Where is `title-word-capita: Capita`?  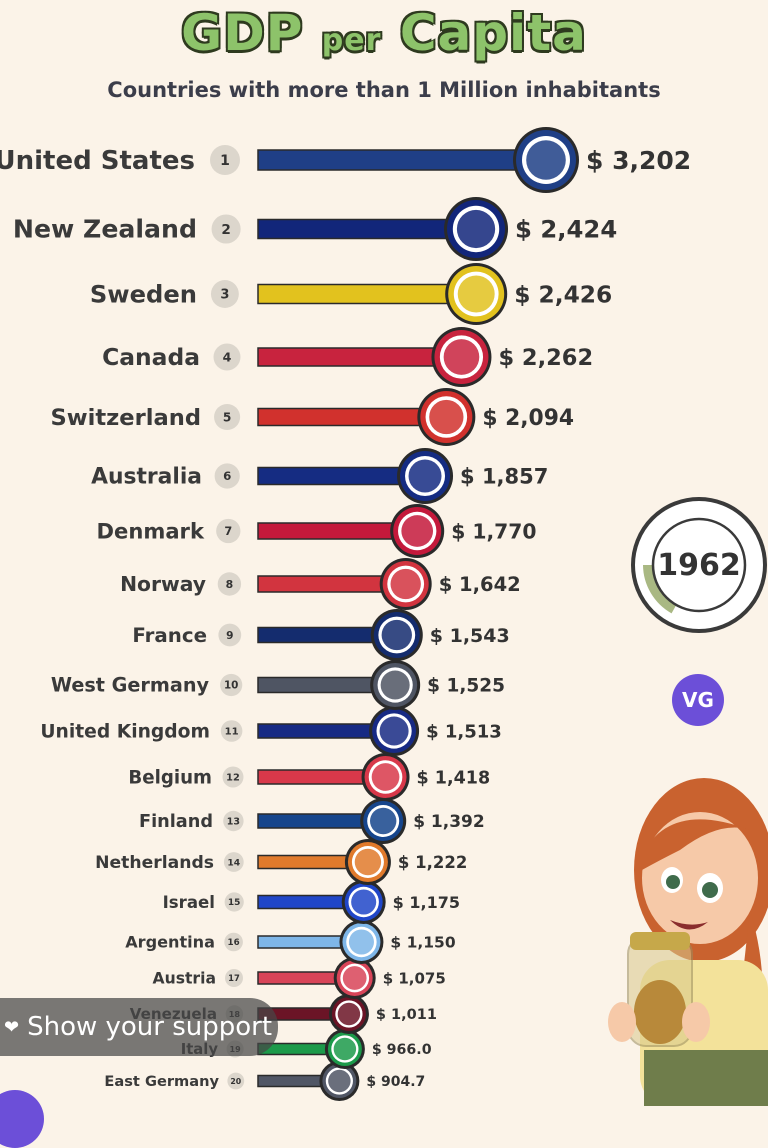 title-word-capita: Capita is located at coordinates (493, 33).